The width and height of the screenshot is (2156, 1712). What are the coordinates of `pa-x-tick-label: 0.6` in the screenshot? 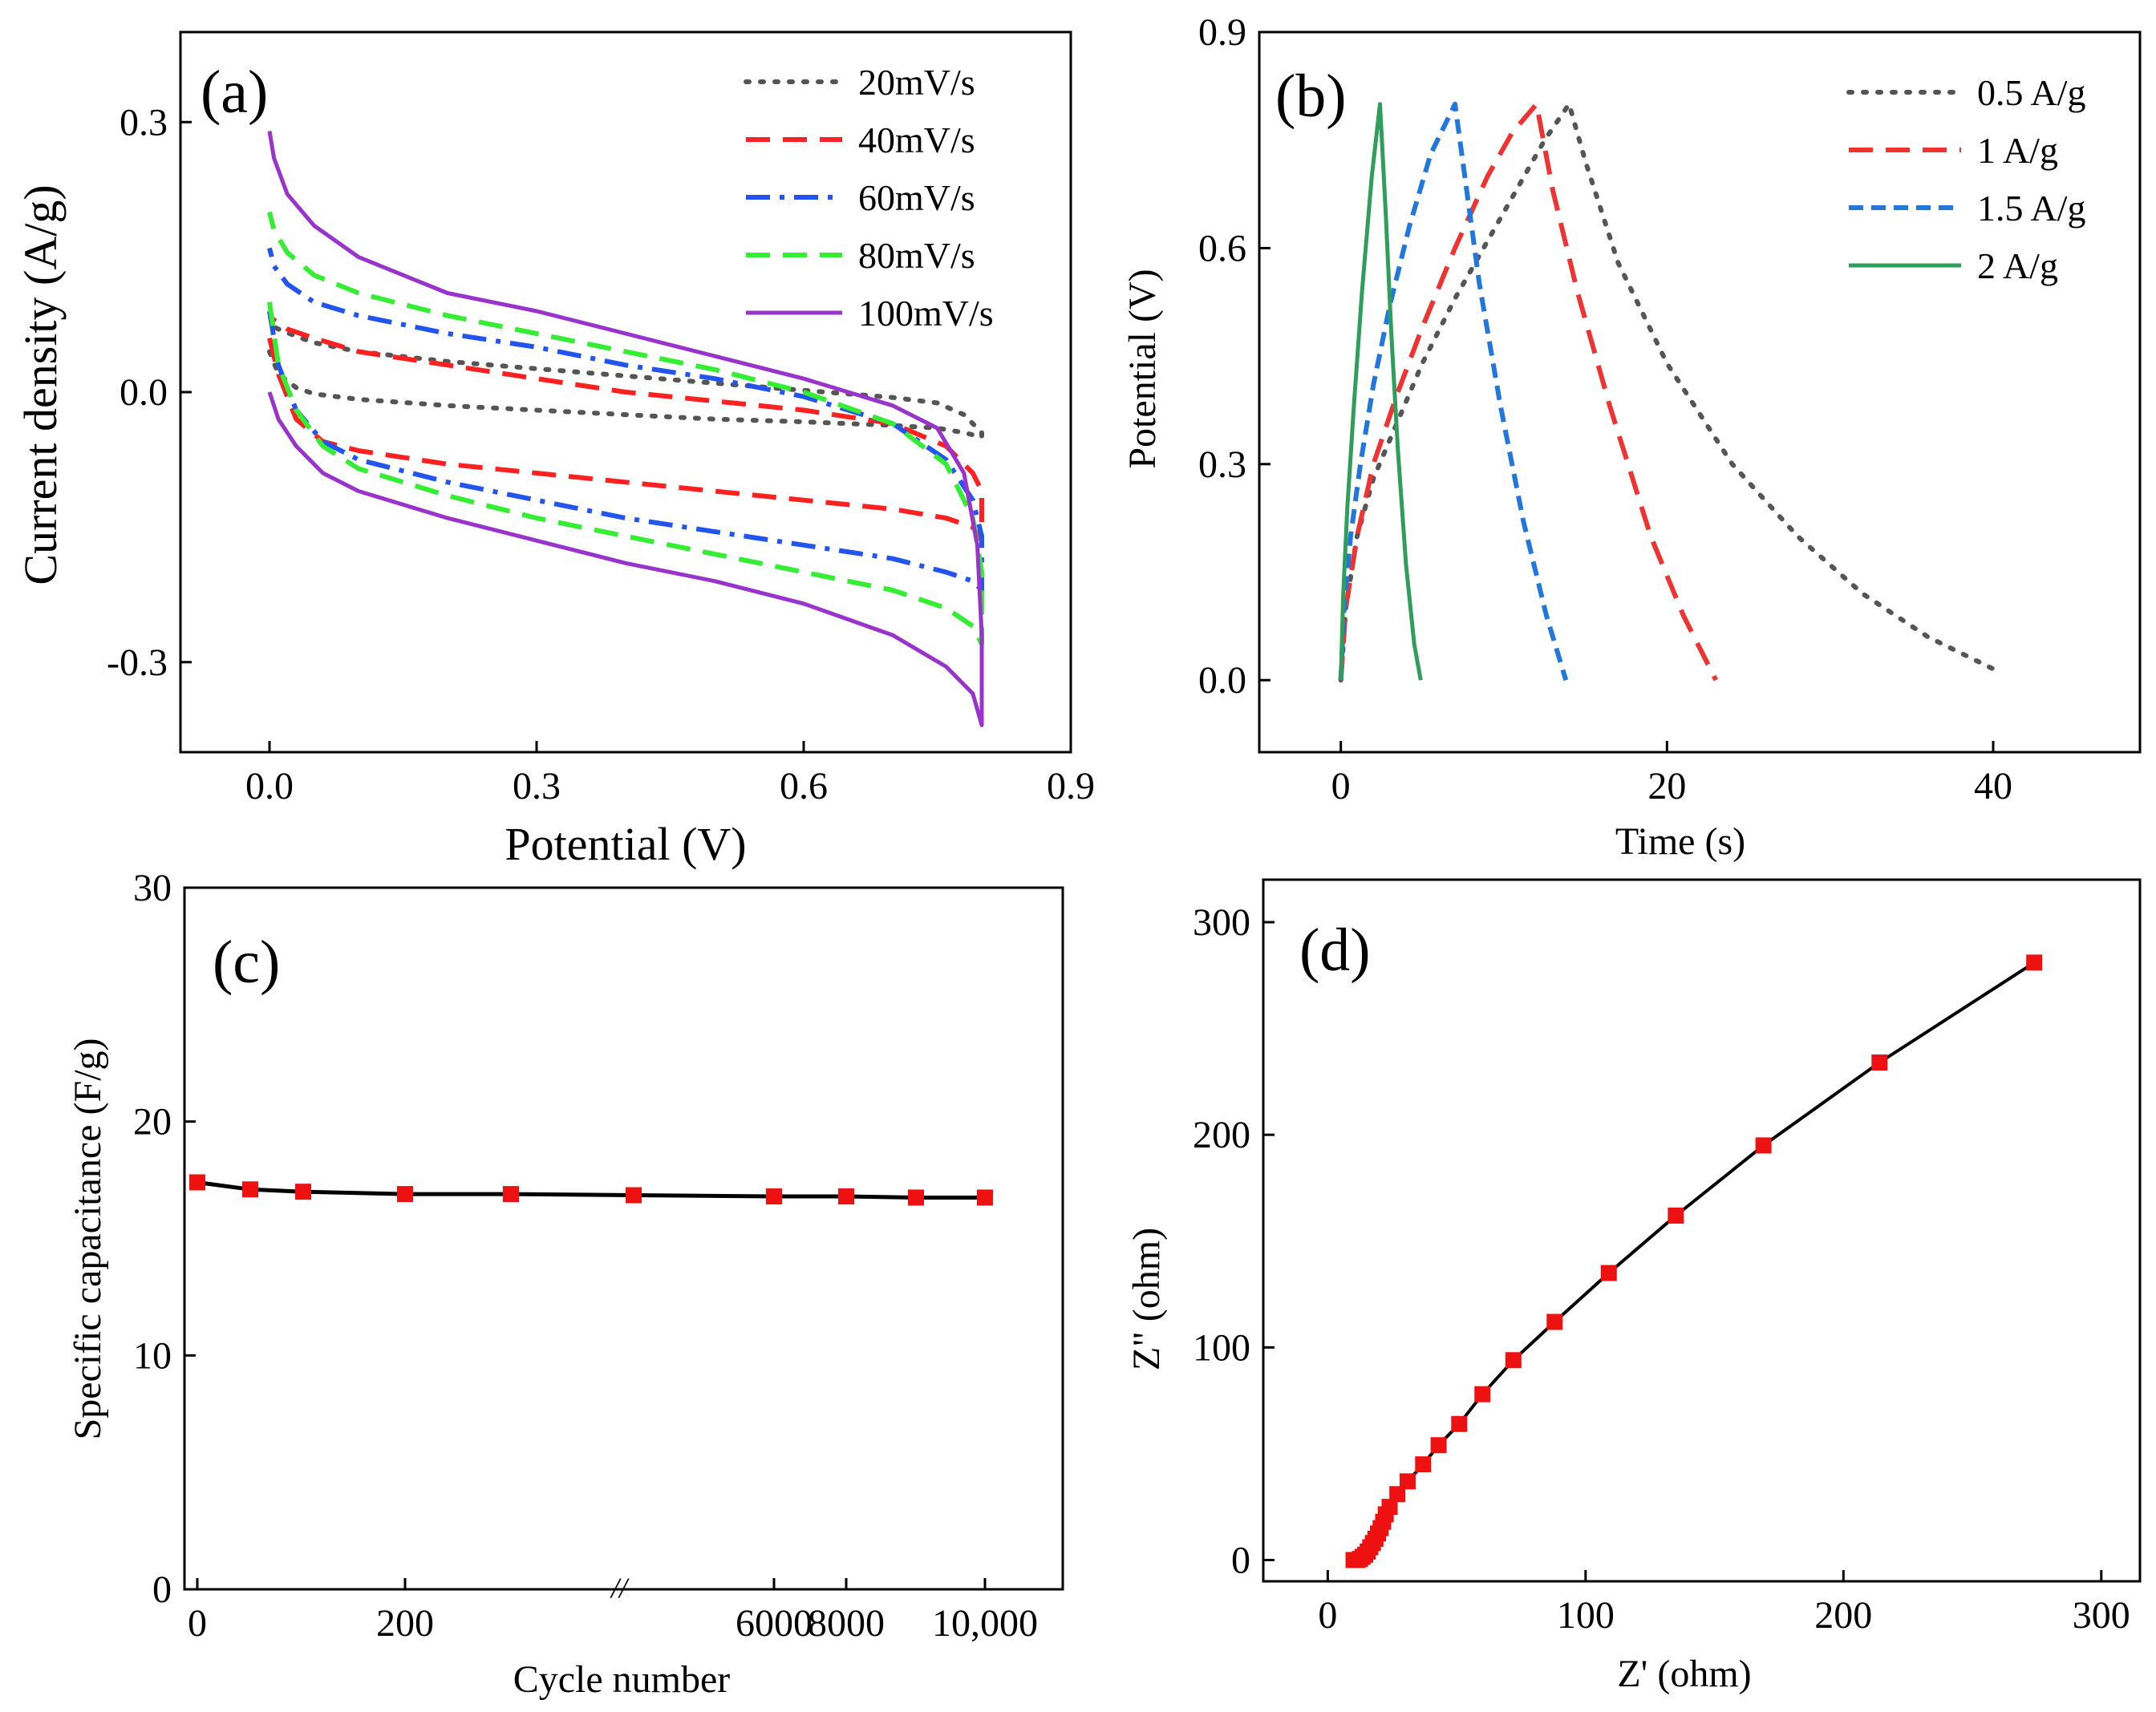 It's located at (804, 786).